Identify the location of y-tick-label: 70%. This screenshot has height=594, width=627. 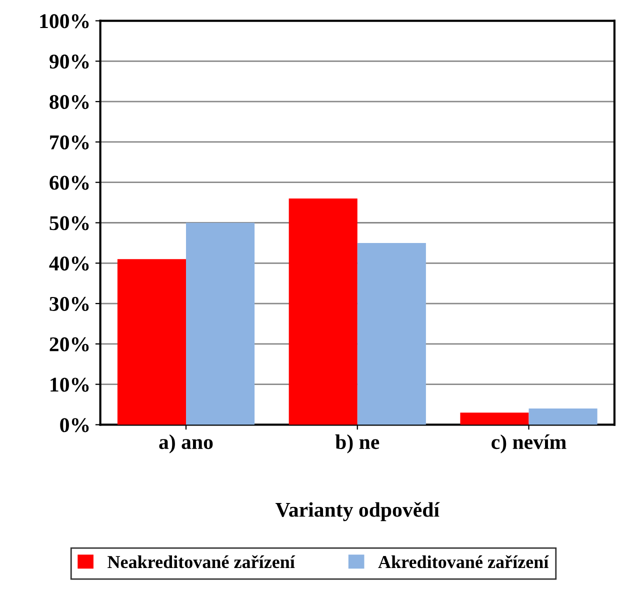
(69, 142).